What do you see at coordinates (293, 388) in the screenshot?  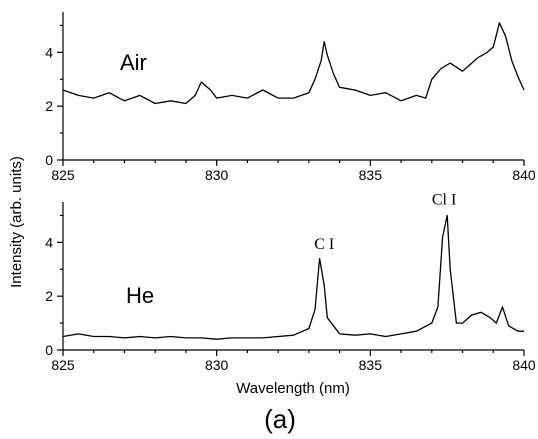 I see `x-axis-label: Wavelength (nm)` at bounding box center [293, 388].